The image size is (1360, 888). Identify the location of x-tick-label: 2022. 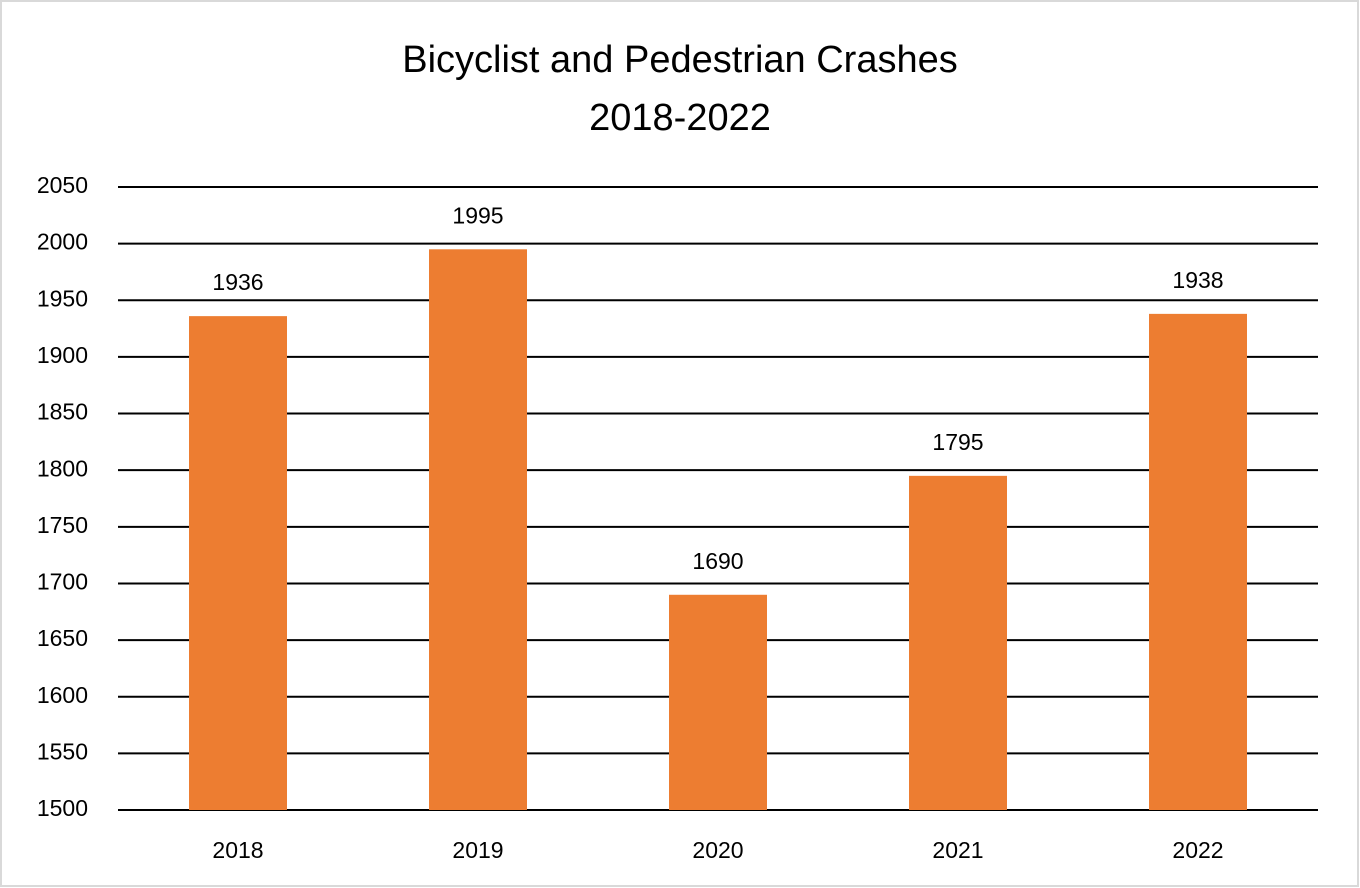
(1197, 850).